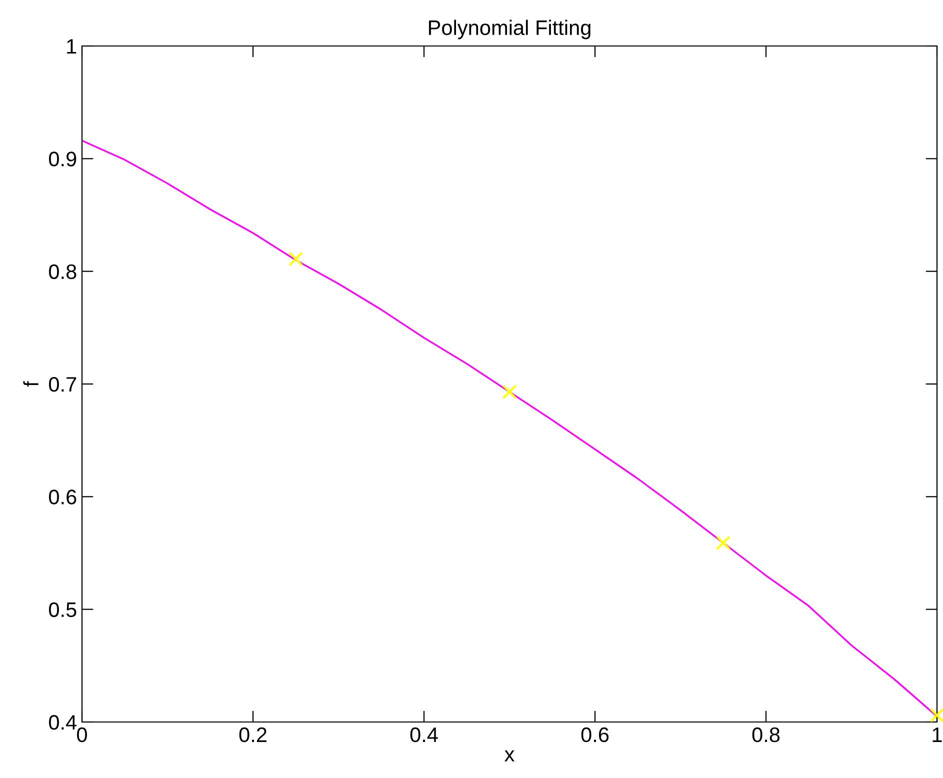  What do you see at coordinates (937, 735) in the screenshot?
I see `x-tick-label: 1` at bounding box center [937, 735].